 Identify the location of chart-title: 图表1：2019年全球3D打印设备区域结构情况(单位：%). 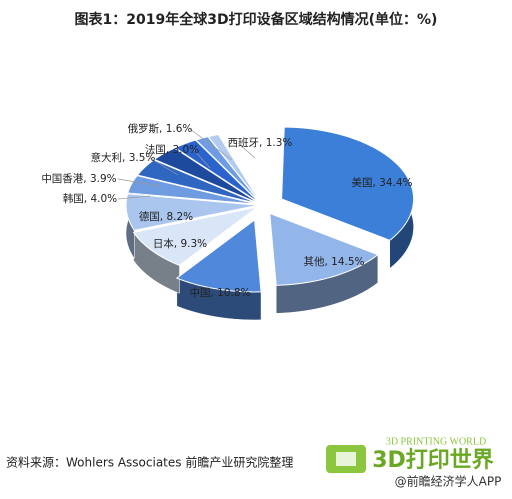
(256, 19).